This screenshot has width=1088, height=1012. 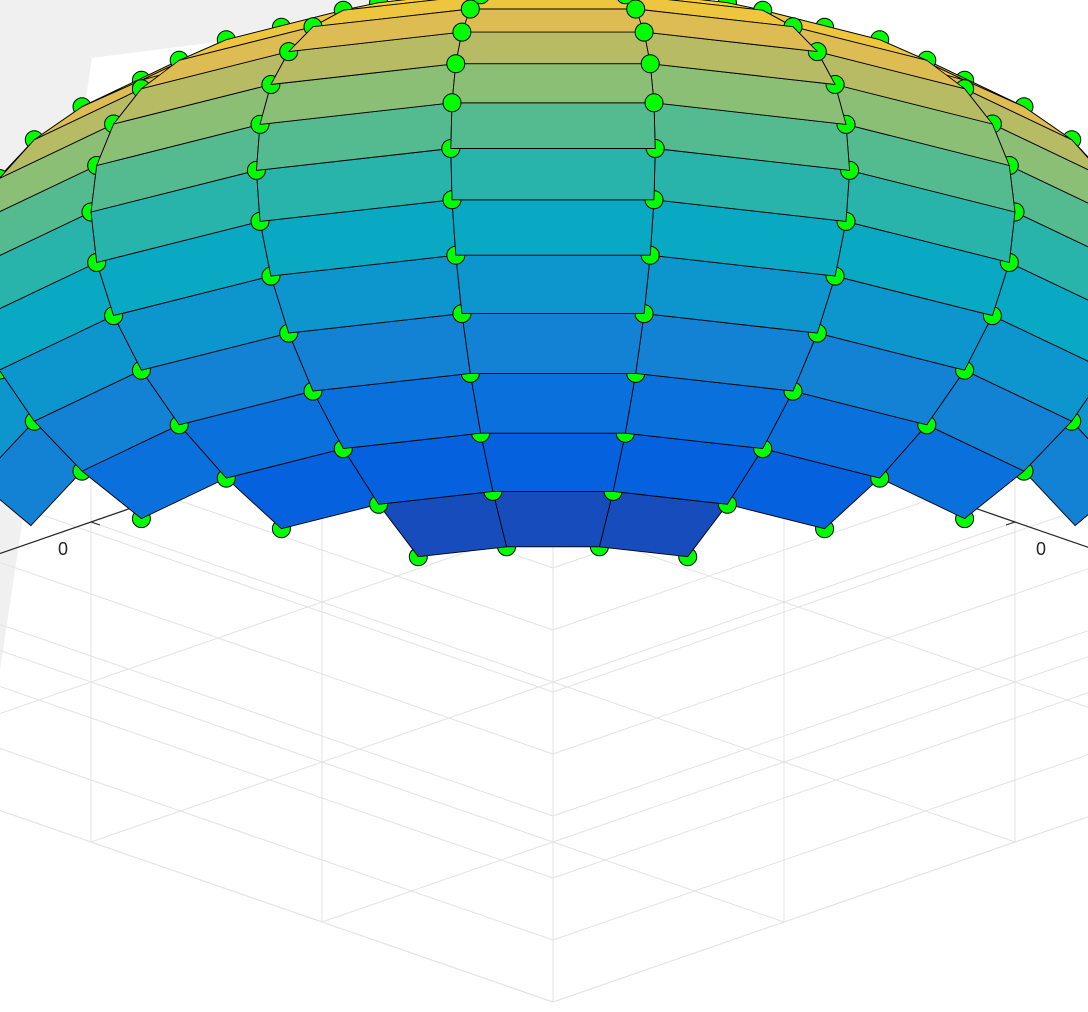 I want to click on y-tick-label: 0, so click(x=63, y=549).